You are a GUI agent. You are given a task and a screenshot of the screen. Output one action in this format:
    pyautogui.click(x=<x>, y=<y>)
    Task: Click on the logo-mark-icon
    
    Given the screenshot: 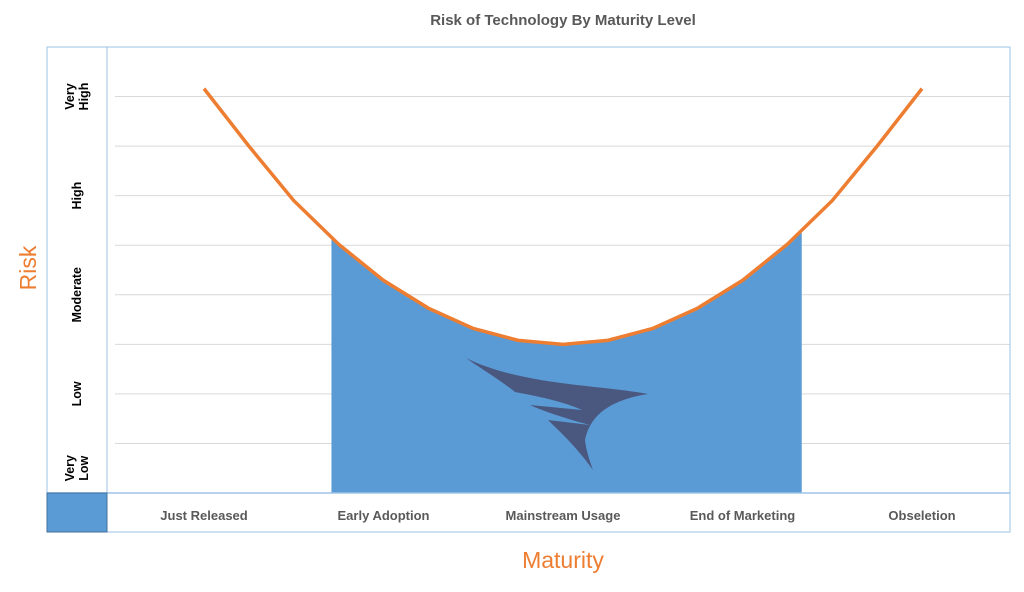 What is the action you would take?
    pyautogui.click(x=557, y=414)
    